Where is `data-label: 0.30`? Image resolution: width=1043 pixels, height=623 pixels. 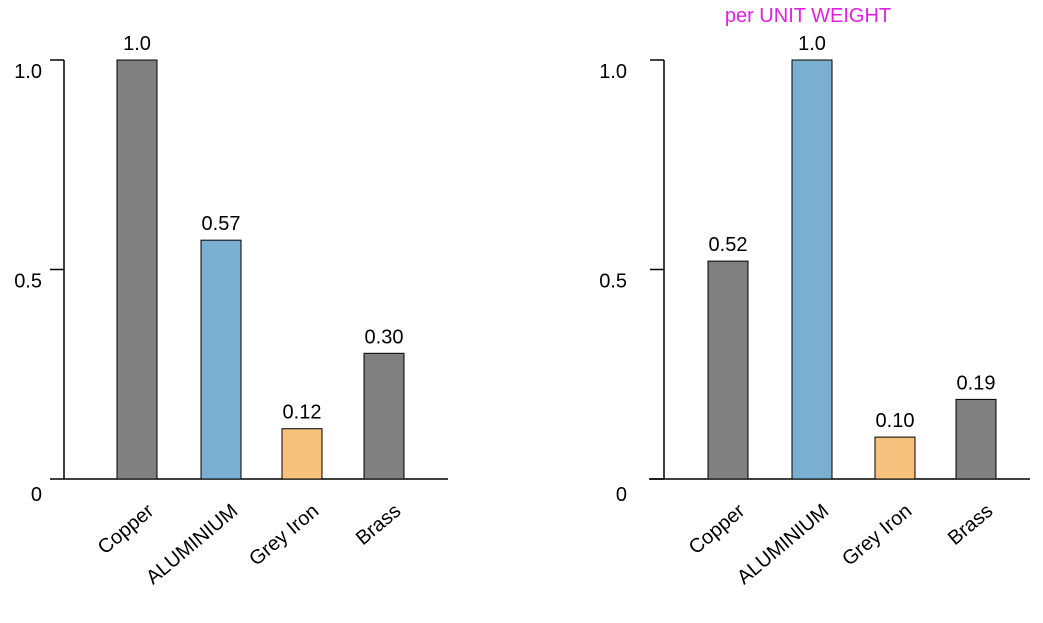
data-label: 0.30 is located at coordinates (384, 337).